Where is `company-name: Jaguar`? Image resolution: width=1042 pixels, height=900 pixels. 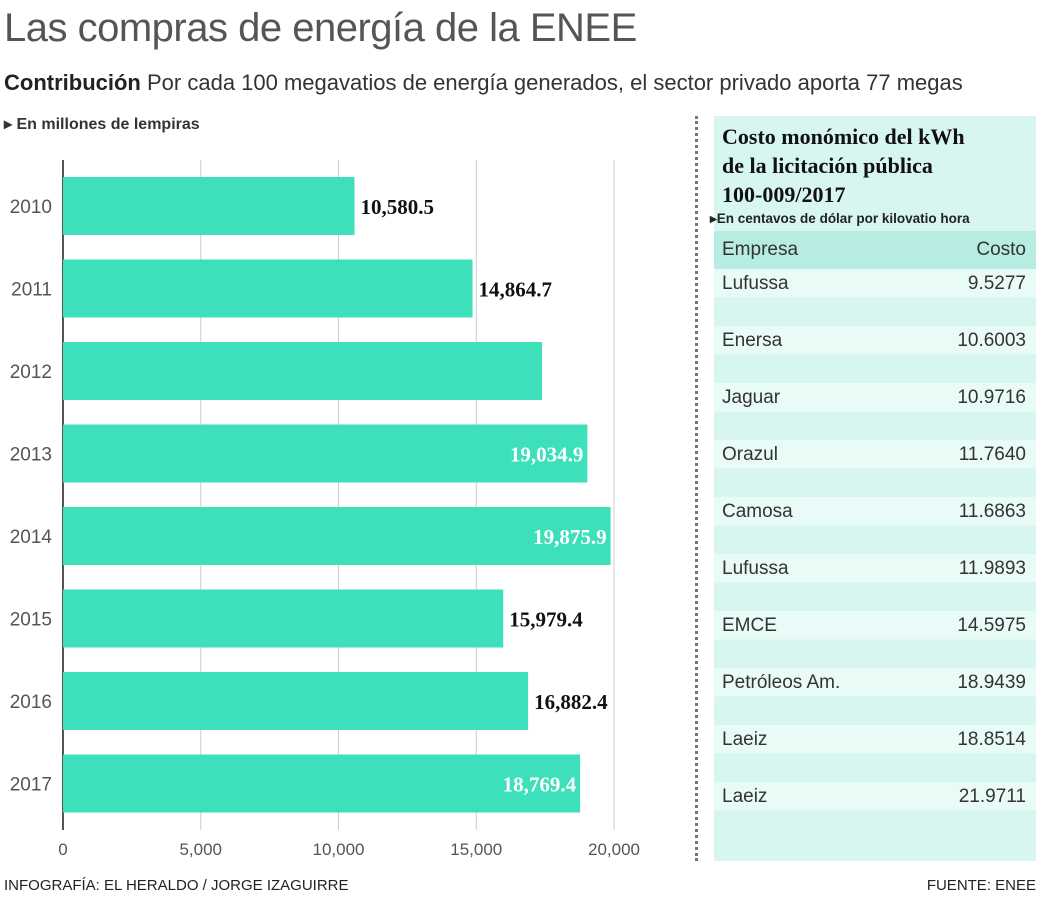 company-name: Jaguar is located at coordinates (751, 397).